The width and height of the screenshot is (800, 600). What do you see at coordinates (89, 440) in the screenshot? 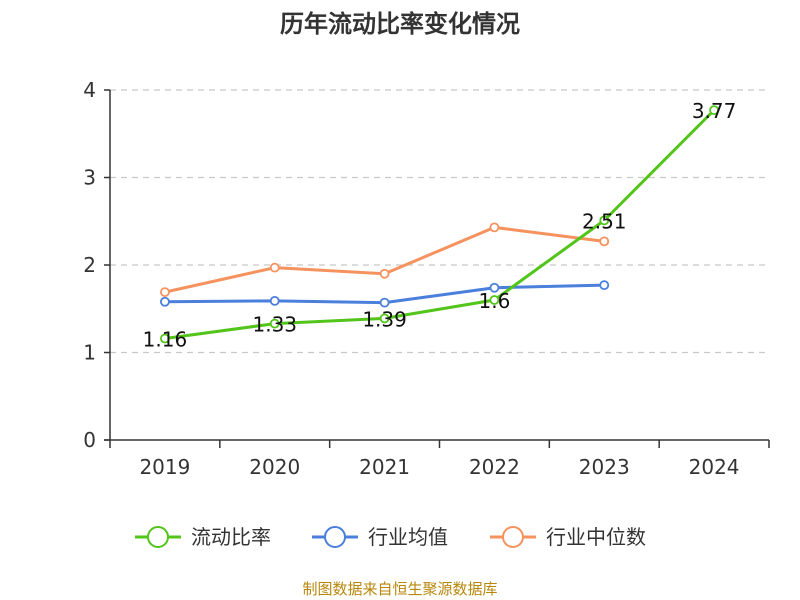
I see `y-tick-label: 0` at bounding box center [89, 440].